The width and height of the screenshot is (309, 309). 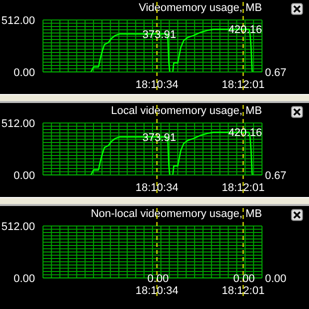 What do you see at coordinates (186, 111) in the screenshot?
I see `chart-title: Local videomemory usage, MB` at bounding box center [186, 111].